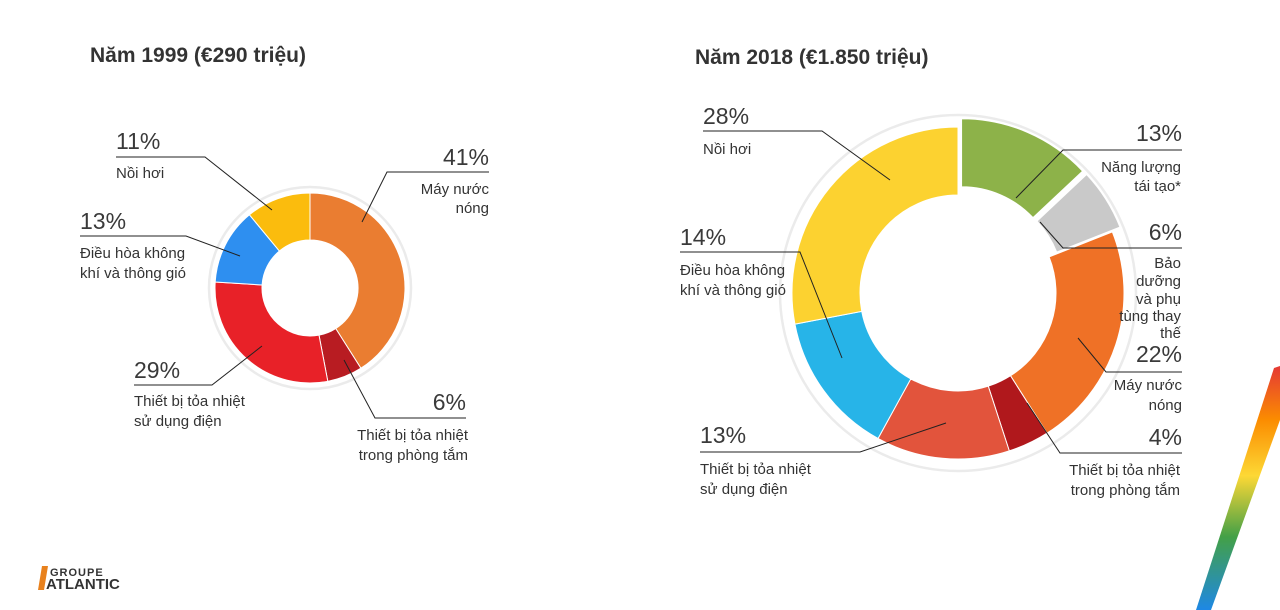 This screenshot has height=610, width=1280. I want to click on chart-1999-label-boiler-line1: Nồi hơi, so click(140, 173).